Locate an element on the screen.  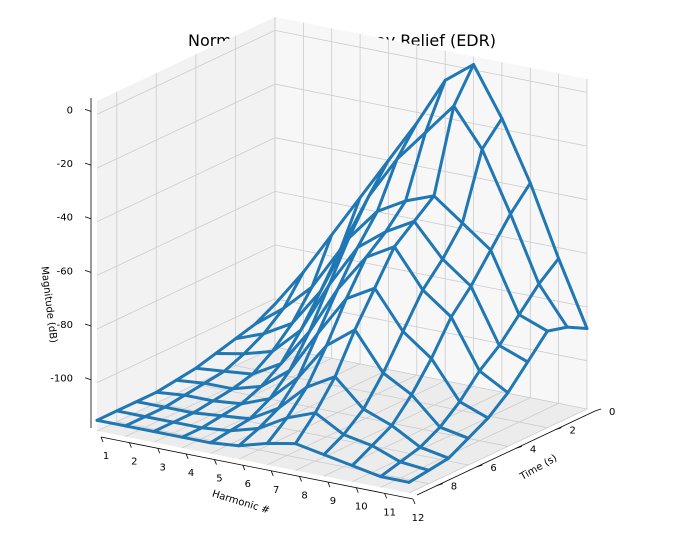
magnitude-tick-label: 0 is located at coordinates (70, 110).